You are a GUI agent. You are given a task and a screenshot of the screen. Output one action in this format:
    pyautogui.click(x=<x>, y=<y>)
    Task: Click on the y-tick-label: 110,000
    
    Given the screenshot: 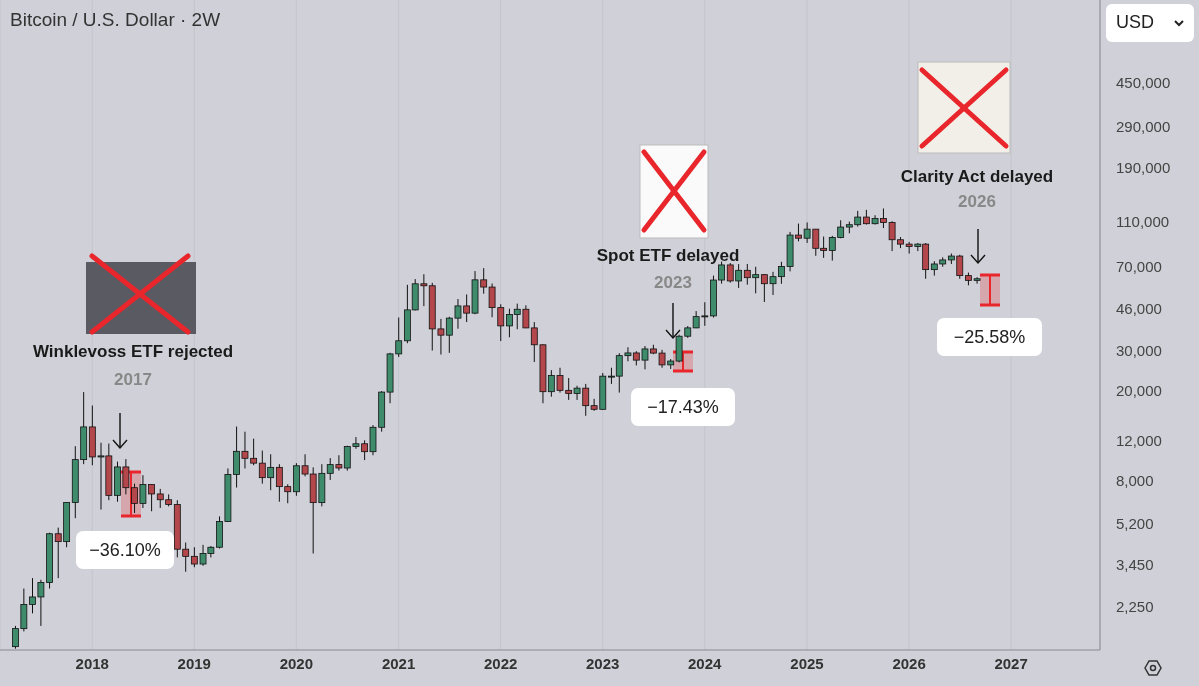 What is the action you would take?
    pyautogui.click(x=1143, y=222)
    